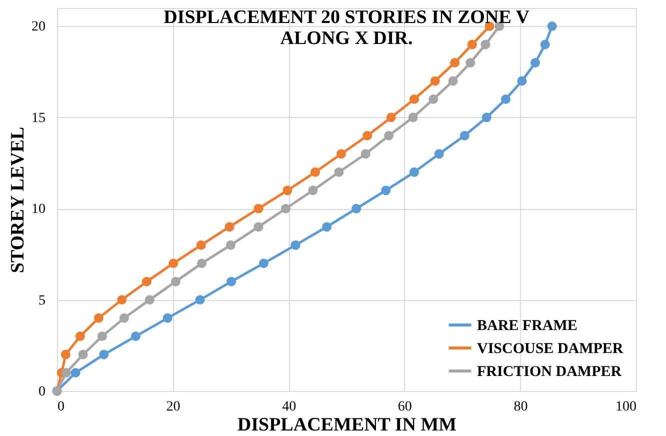 This screenshot has width=666, height=436. What do you see at coordinates (61, 407) in the screenshot?
I see `x-tick-label: 0` at bounding box center [61, 407].